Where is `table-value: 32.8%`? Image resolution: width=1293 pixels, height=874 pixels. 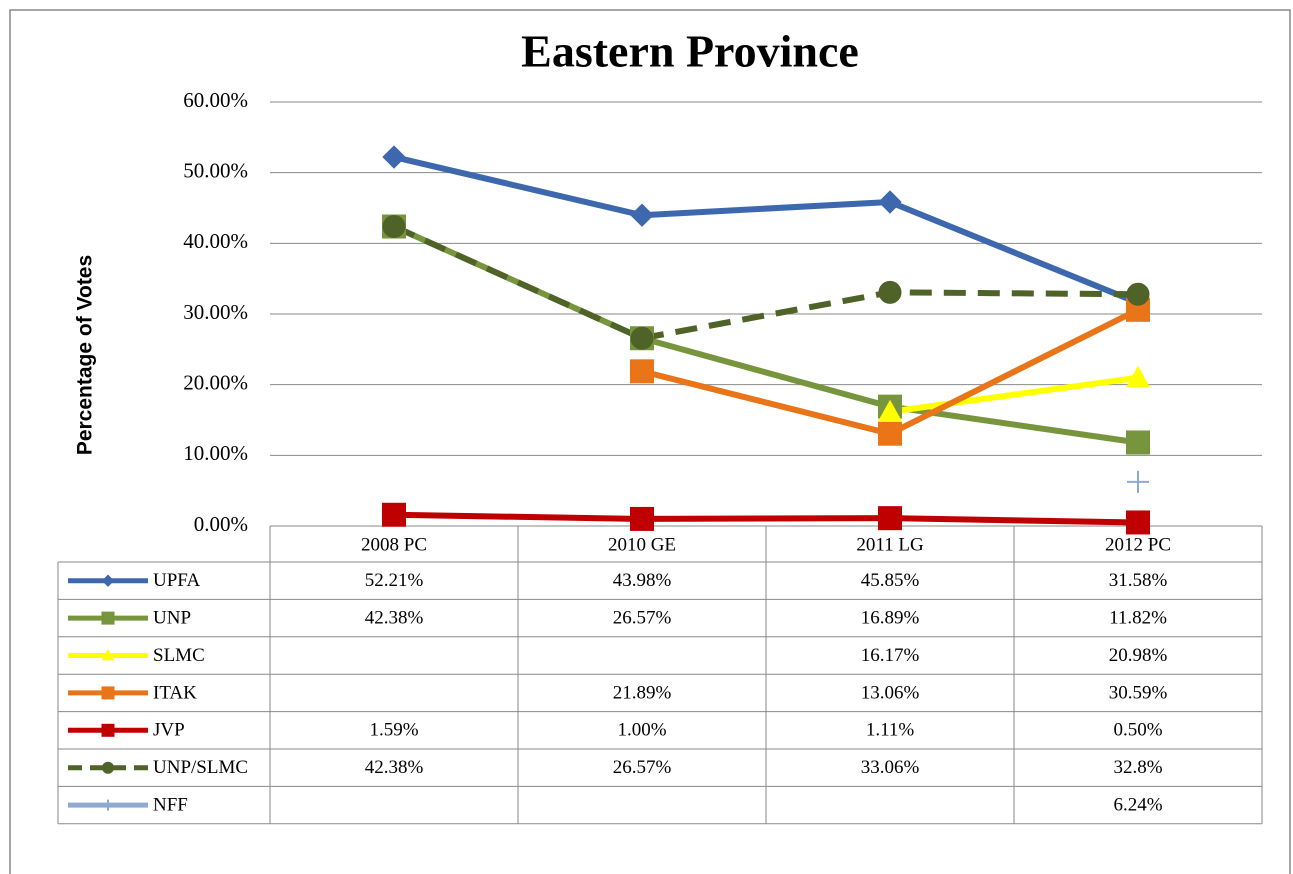 table-value: 32.8% is located at coordinates (1137, 767).